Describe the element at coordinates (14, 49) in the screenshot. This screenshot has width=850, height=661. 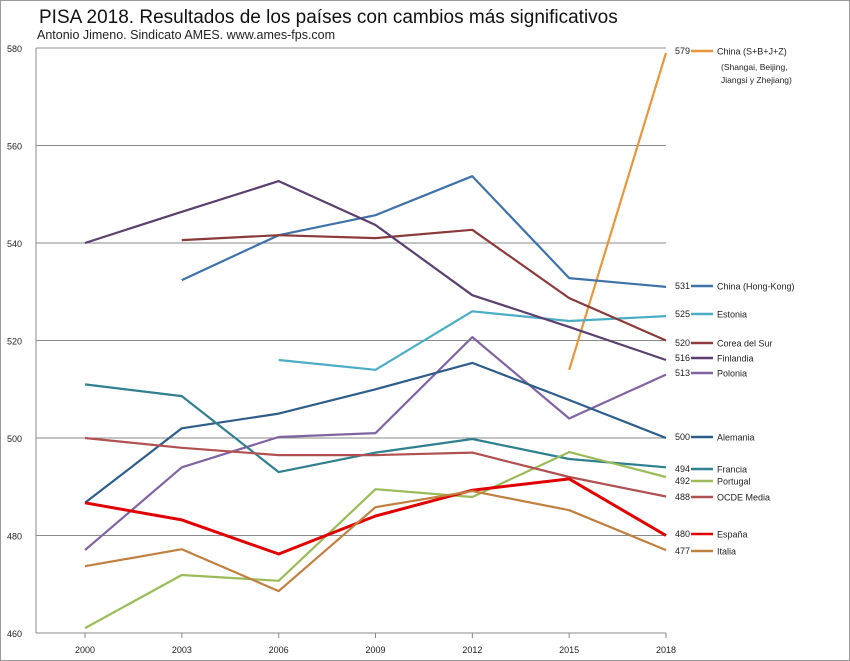
I see `y-tick-label: 580` at that location.